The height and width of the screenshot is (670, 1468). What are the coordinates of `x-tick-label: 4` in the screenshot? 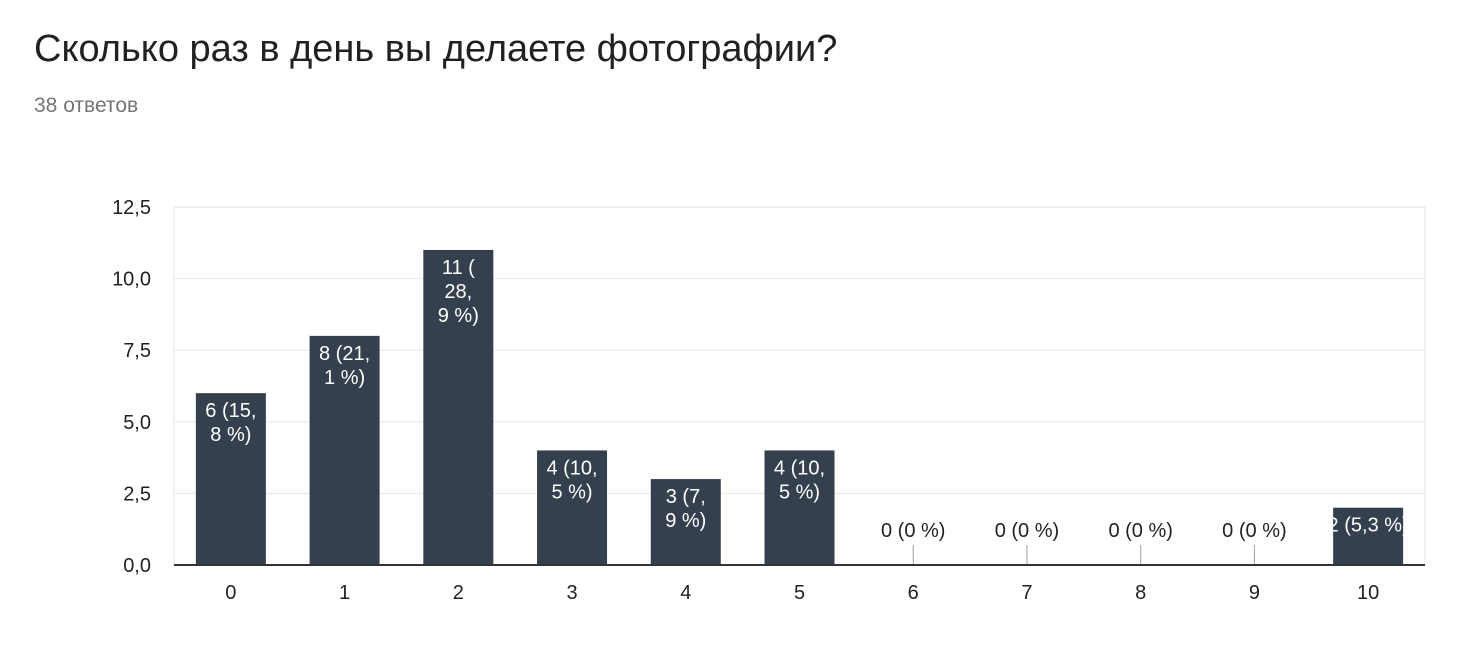 It's located at (685, 593).